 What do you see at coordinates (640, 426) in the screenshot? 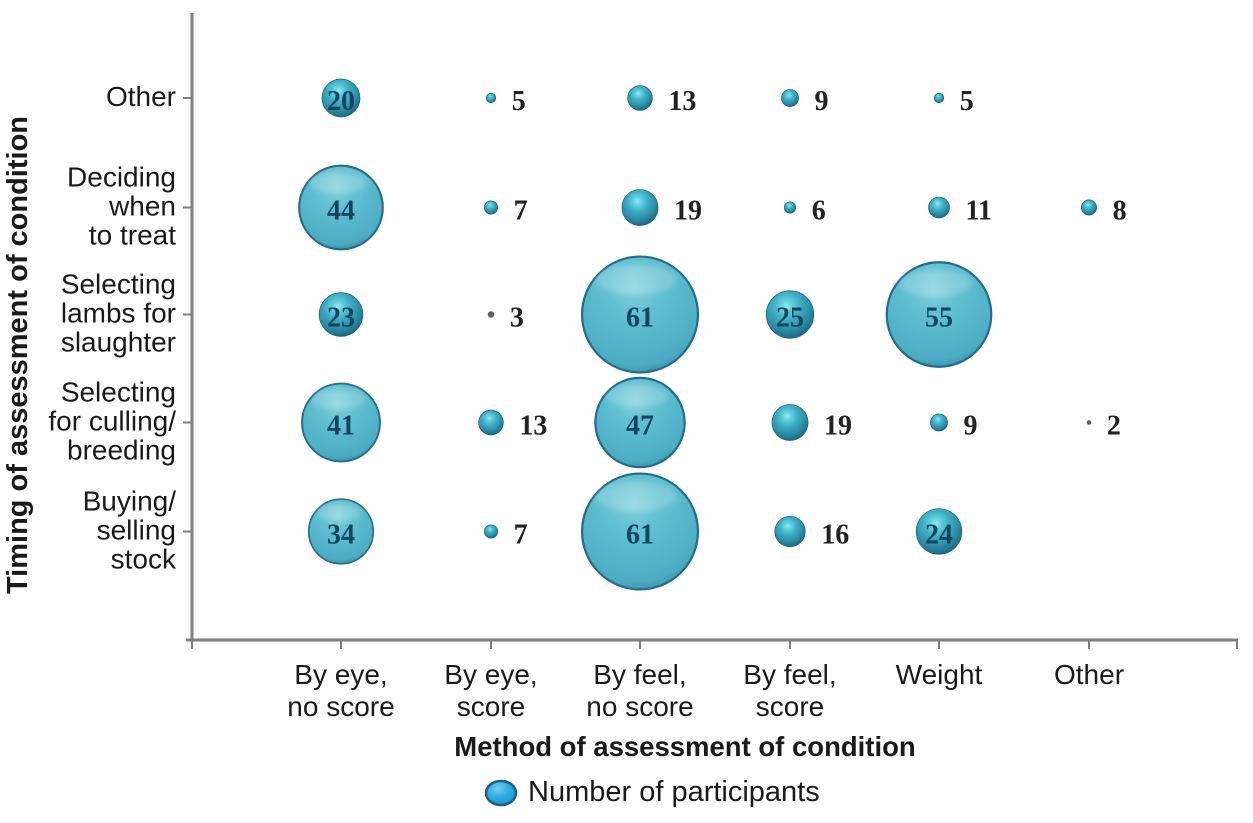
I see `svg-text: 47` at bounding box center [640, 426].